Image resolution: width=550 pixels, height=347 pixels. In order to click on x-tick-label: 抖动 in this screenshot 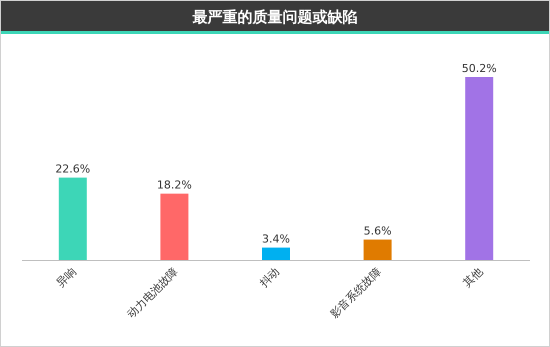, I will do `click(269, 277)`.